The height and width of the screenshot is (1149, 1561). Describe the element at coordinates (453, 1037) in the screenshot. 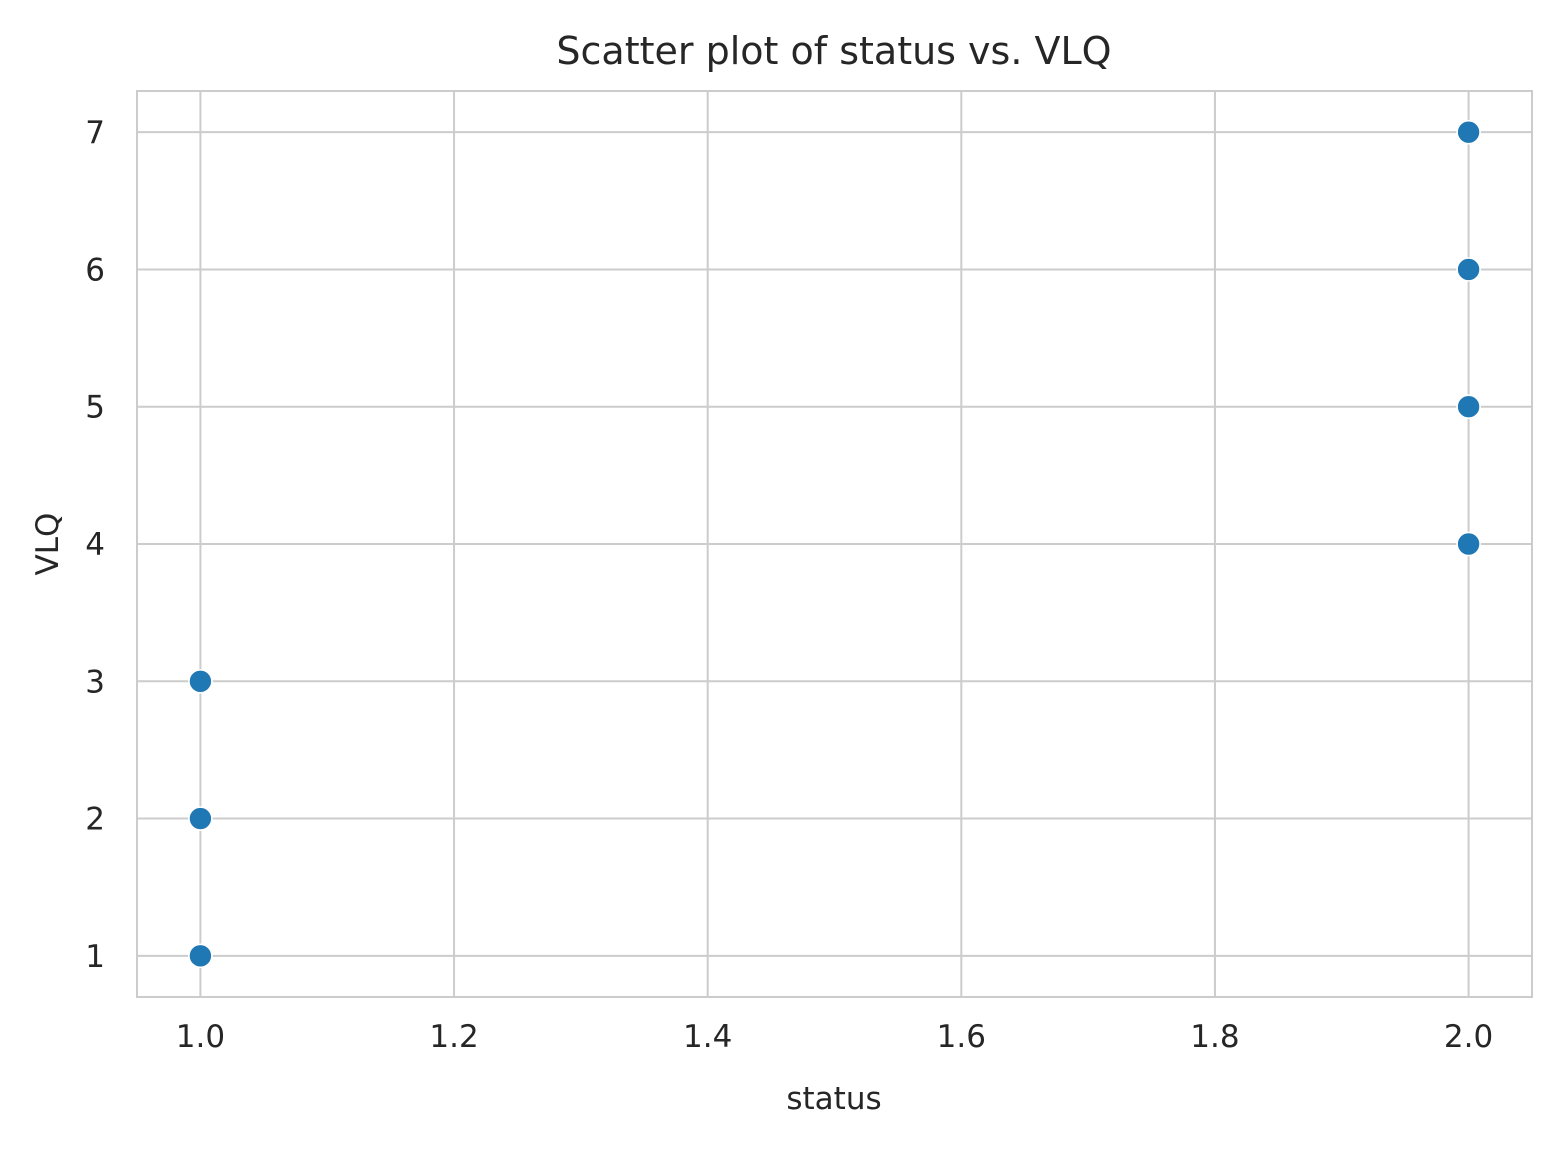

I see `x-tick-label: 1.2` at that location.